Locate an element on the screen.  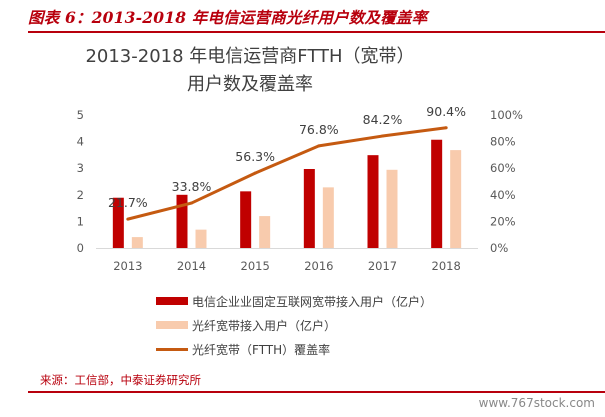
legend-label-ftth-coverage: 光纤宽带（FTTH）覆盖率 is located at coordinates (261, 349).